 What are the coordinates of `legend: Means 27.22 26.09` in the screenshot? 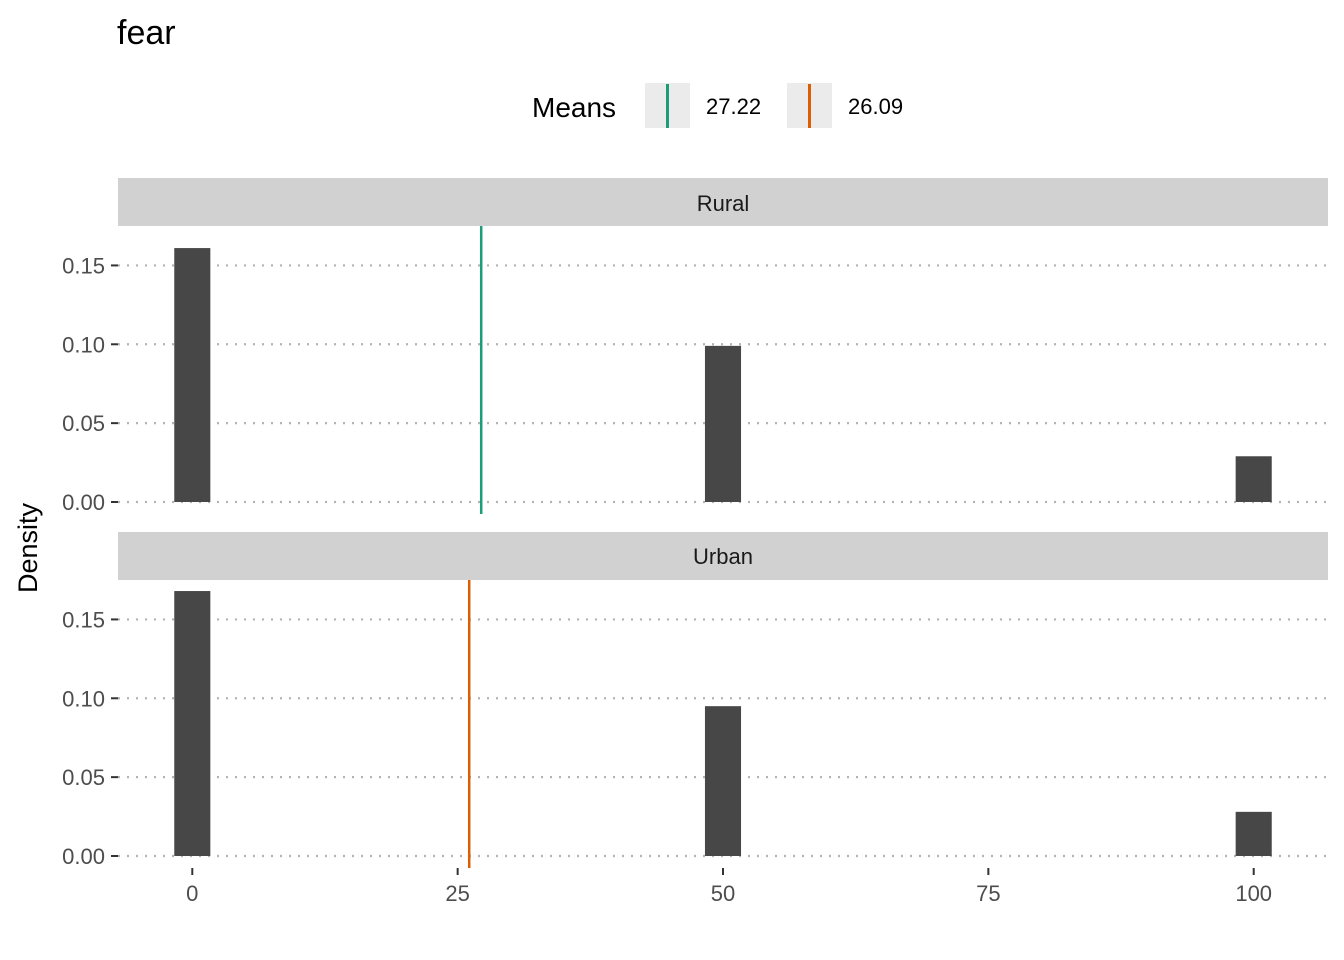 It's located at (717, 105).